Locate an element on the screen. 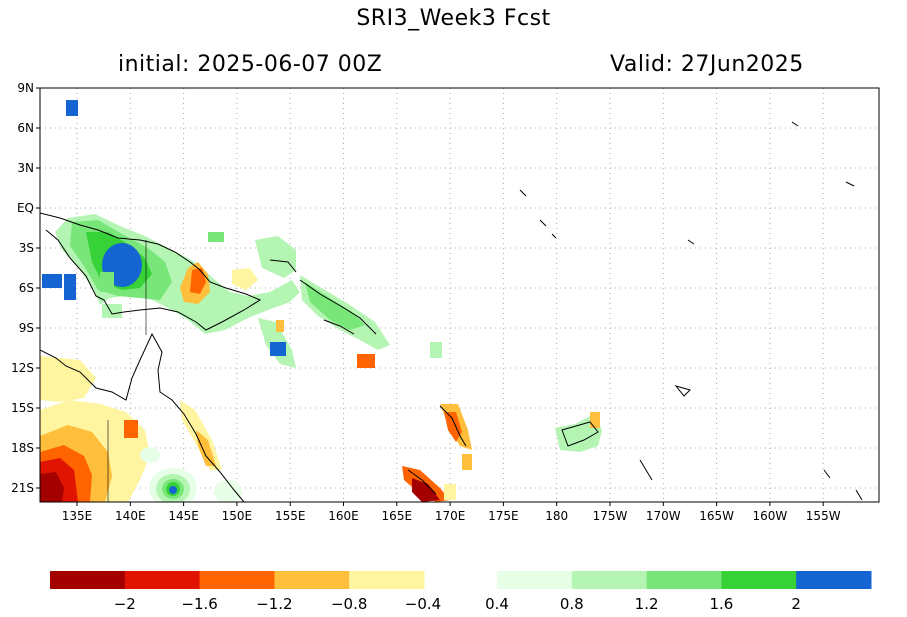 This screenshot has width=907, height=617. lat-label: EQ is located at coordinates (25, 208).